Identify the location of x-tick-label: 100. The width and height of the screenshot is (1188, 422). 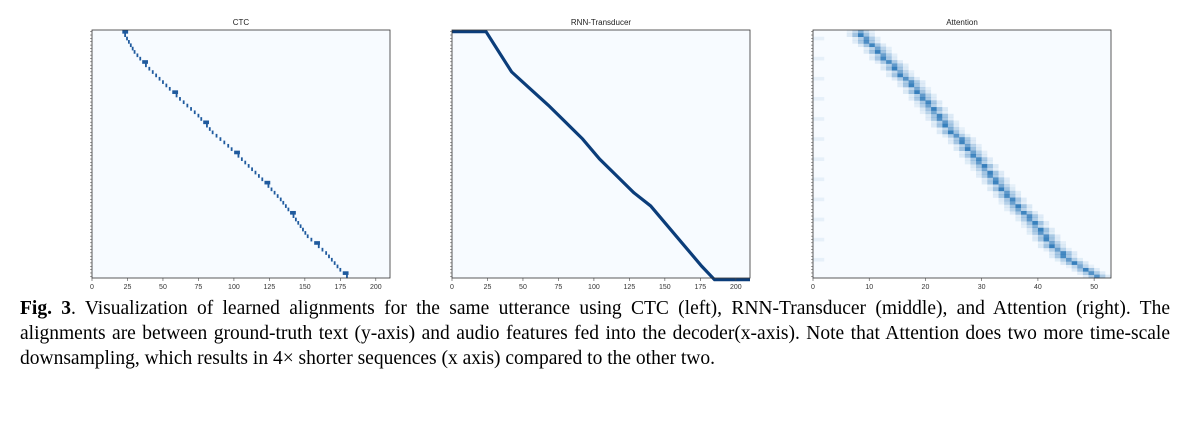
(234, 287).